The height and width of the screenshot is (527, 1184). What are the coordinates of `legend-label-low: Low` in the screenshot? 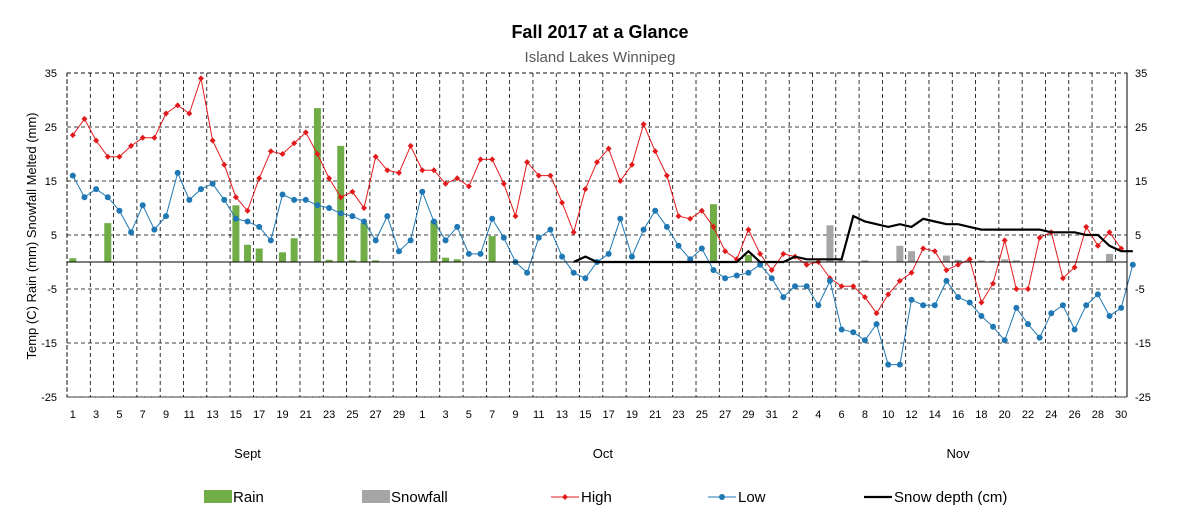 It's located at (752, 497).